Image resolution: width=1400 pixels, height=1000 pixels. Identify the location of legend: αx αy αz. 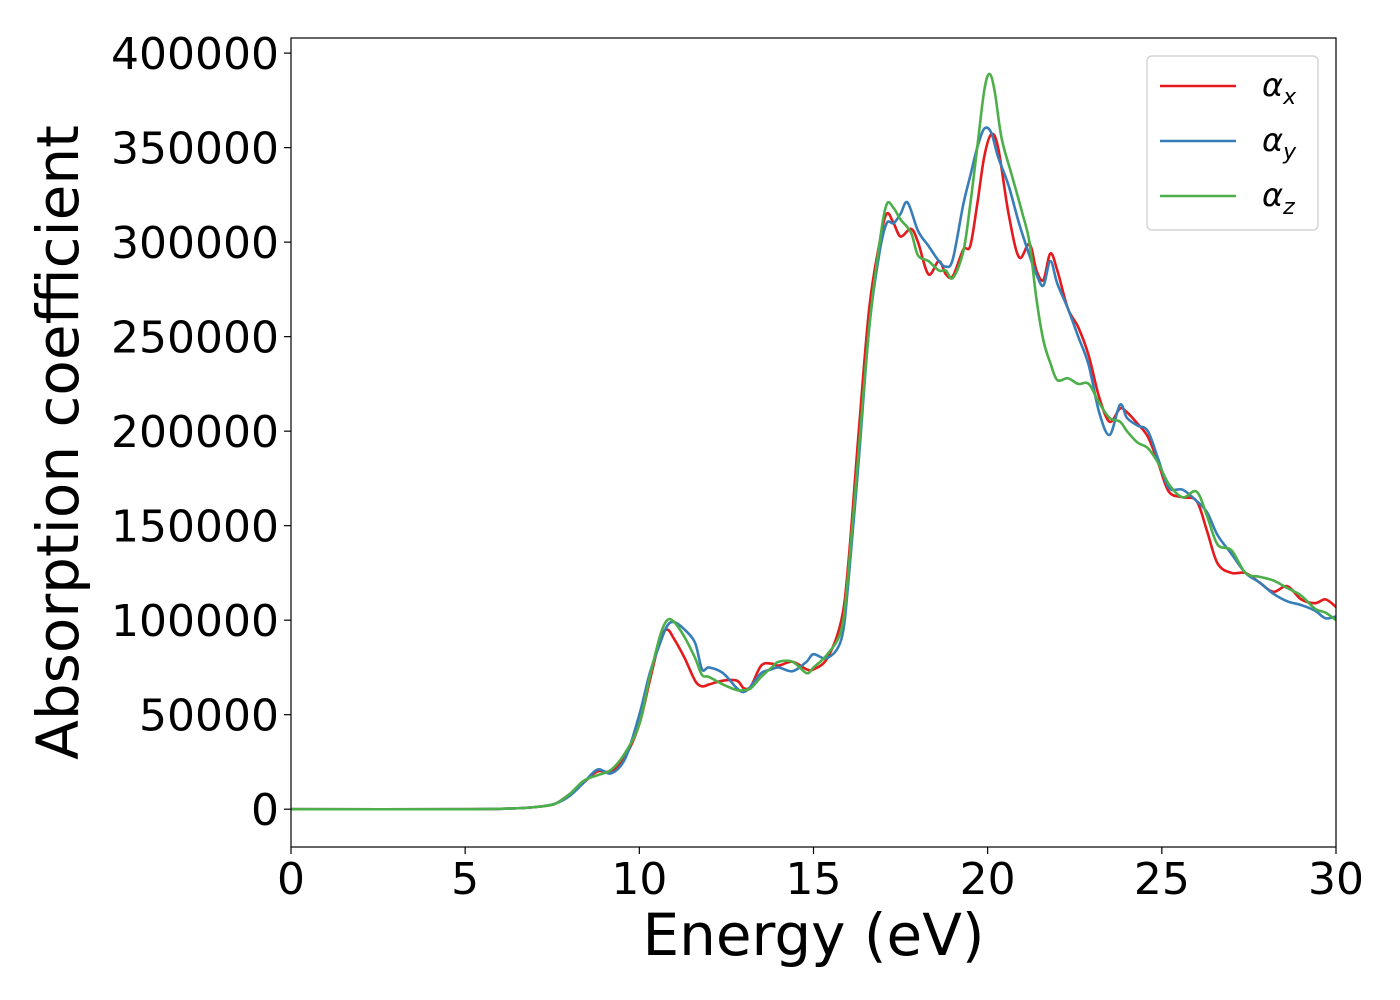
(1232, 143).